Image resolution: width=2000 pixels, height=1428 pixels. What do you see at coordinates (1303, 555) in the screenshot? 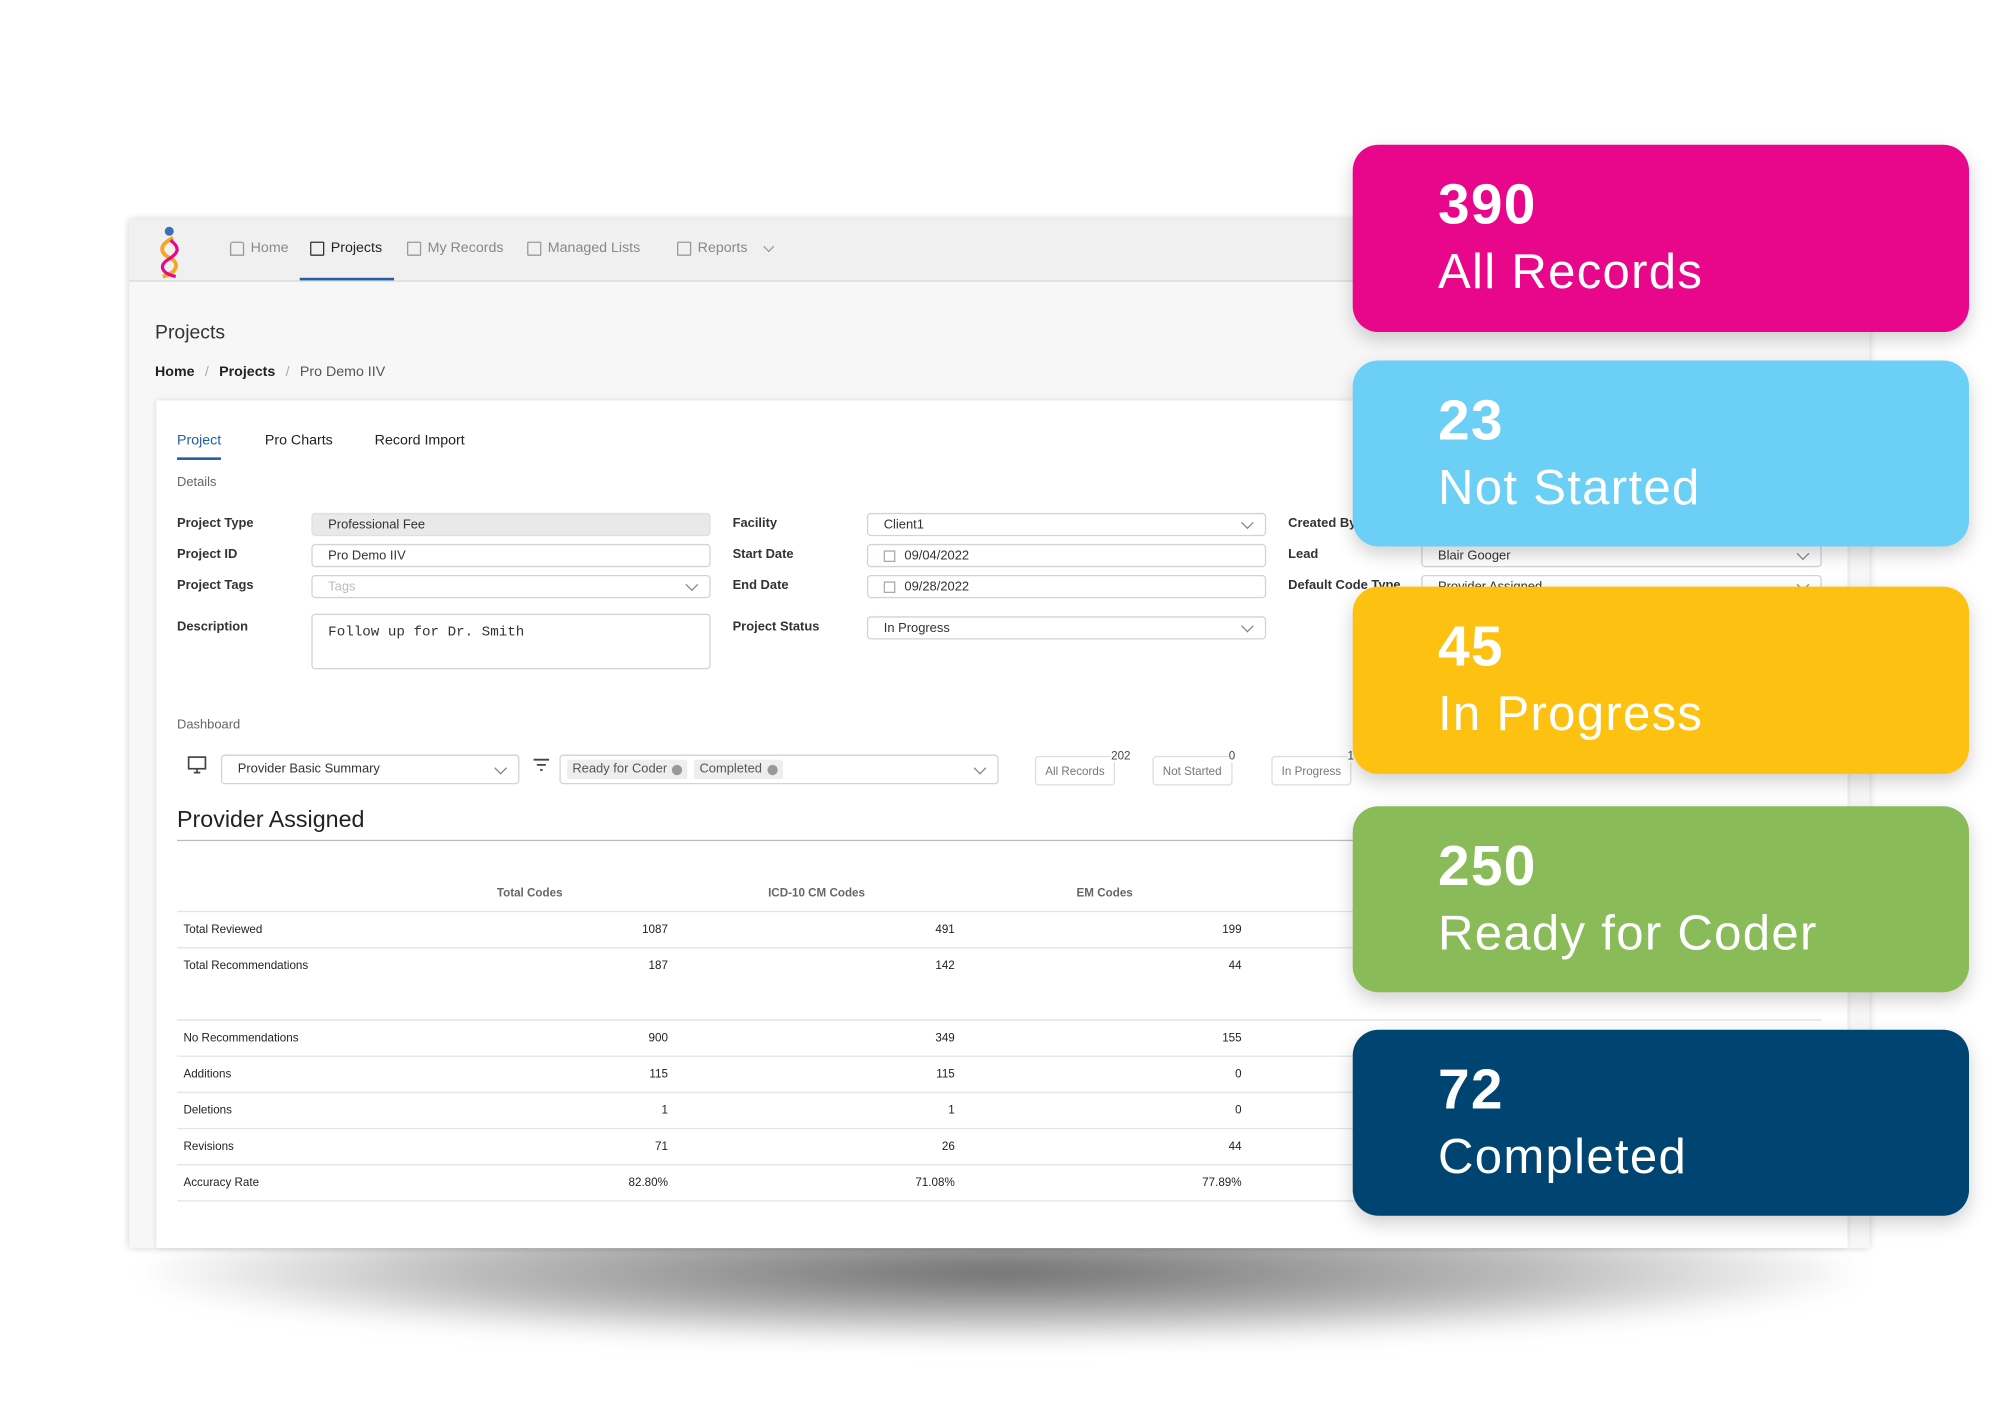
I see `field-label: Lead` at bounding box center [1303, 555].